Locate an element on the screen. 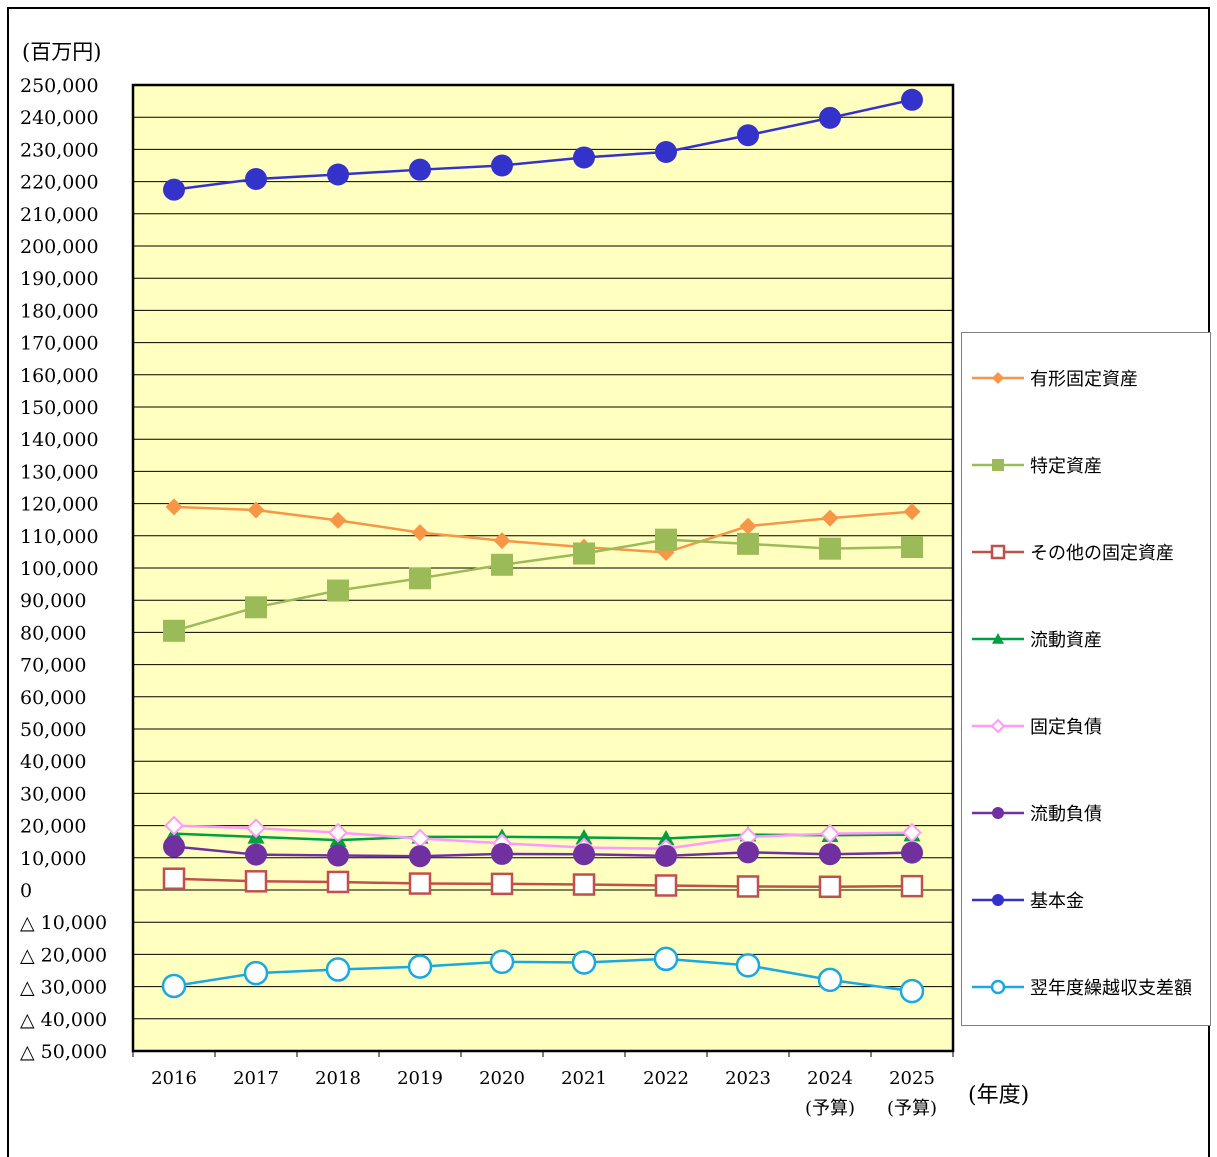 The width and height of the screenshot is (1217, 1157). y-tick-label: 60,000 is located at coordinates (53, 698).